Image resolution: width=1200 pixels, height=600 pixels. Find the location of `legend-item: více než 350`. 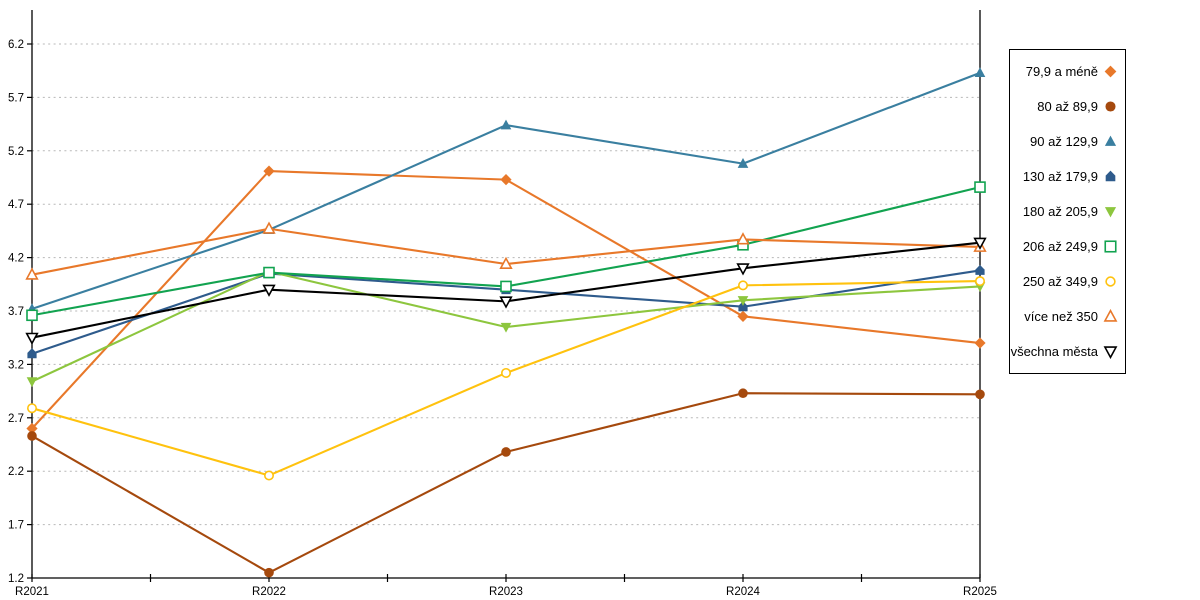

legend-item: více než 350 is located at coordinates (1067, 316).